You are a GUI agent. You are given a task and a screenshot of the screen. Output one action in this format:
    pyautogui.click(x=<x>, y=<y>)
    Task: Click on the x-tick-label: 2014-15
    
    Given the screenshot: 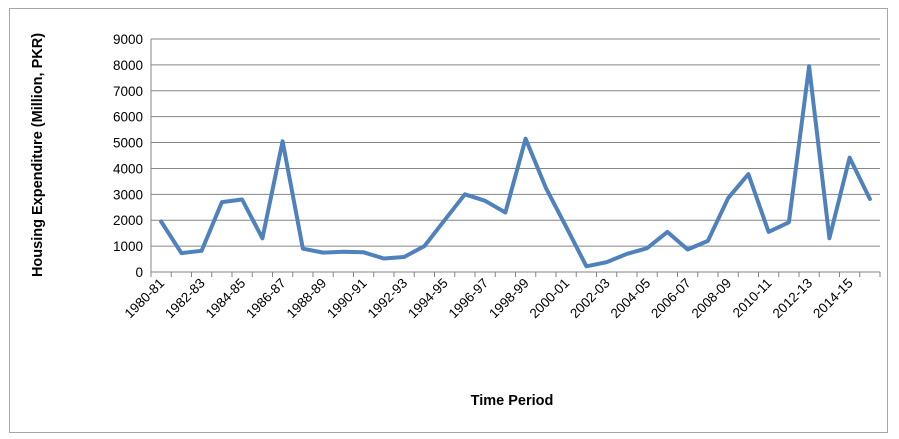 What is the action you would take?
    pyautogui.click(x=833, y=299)
    